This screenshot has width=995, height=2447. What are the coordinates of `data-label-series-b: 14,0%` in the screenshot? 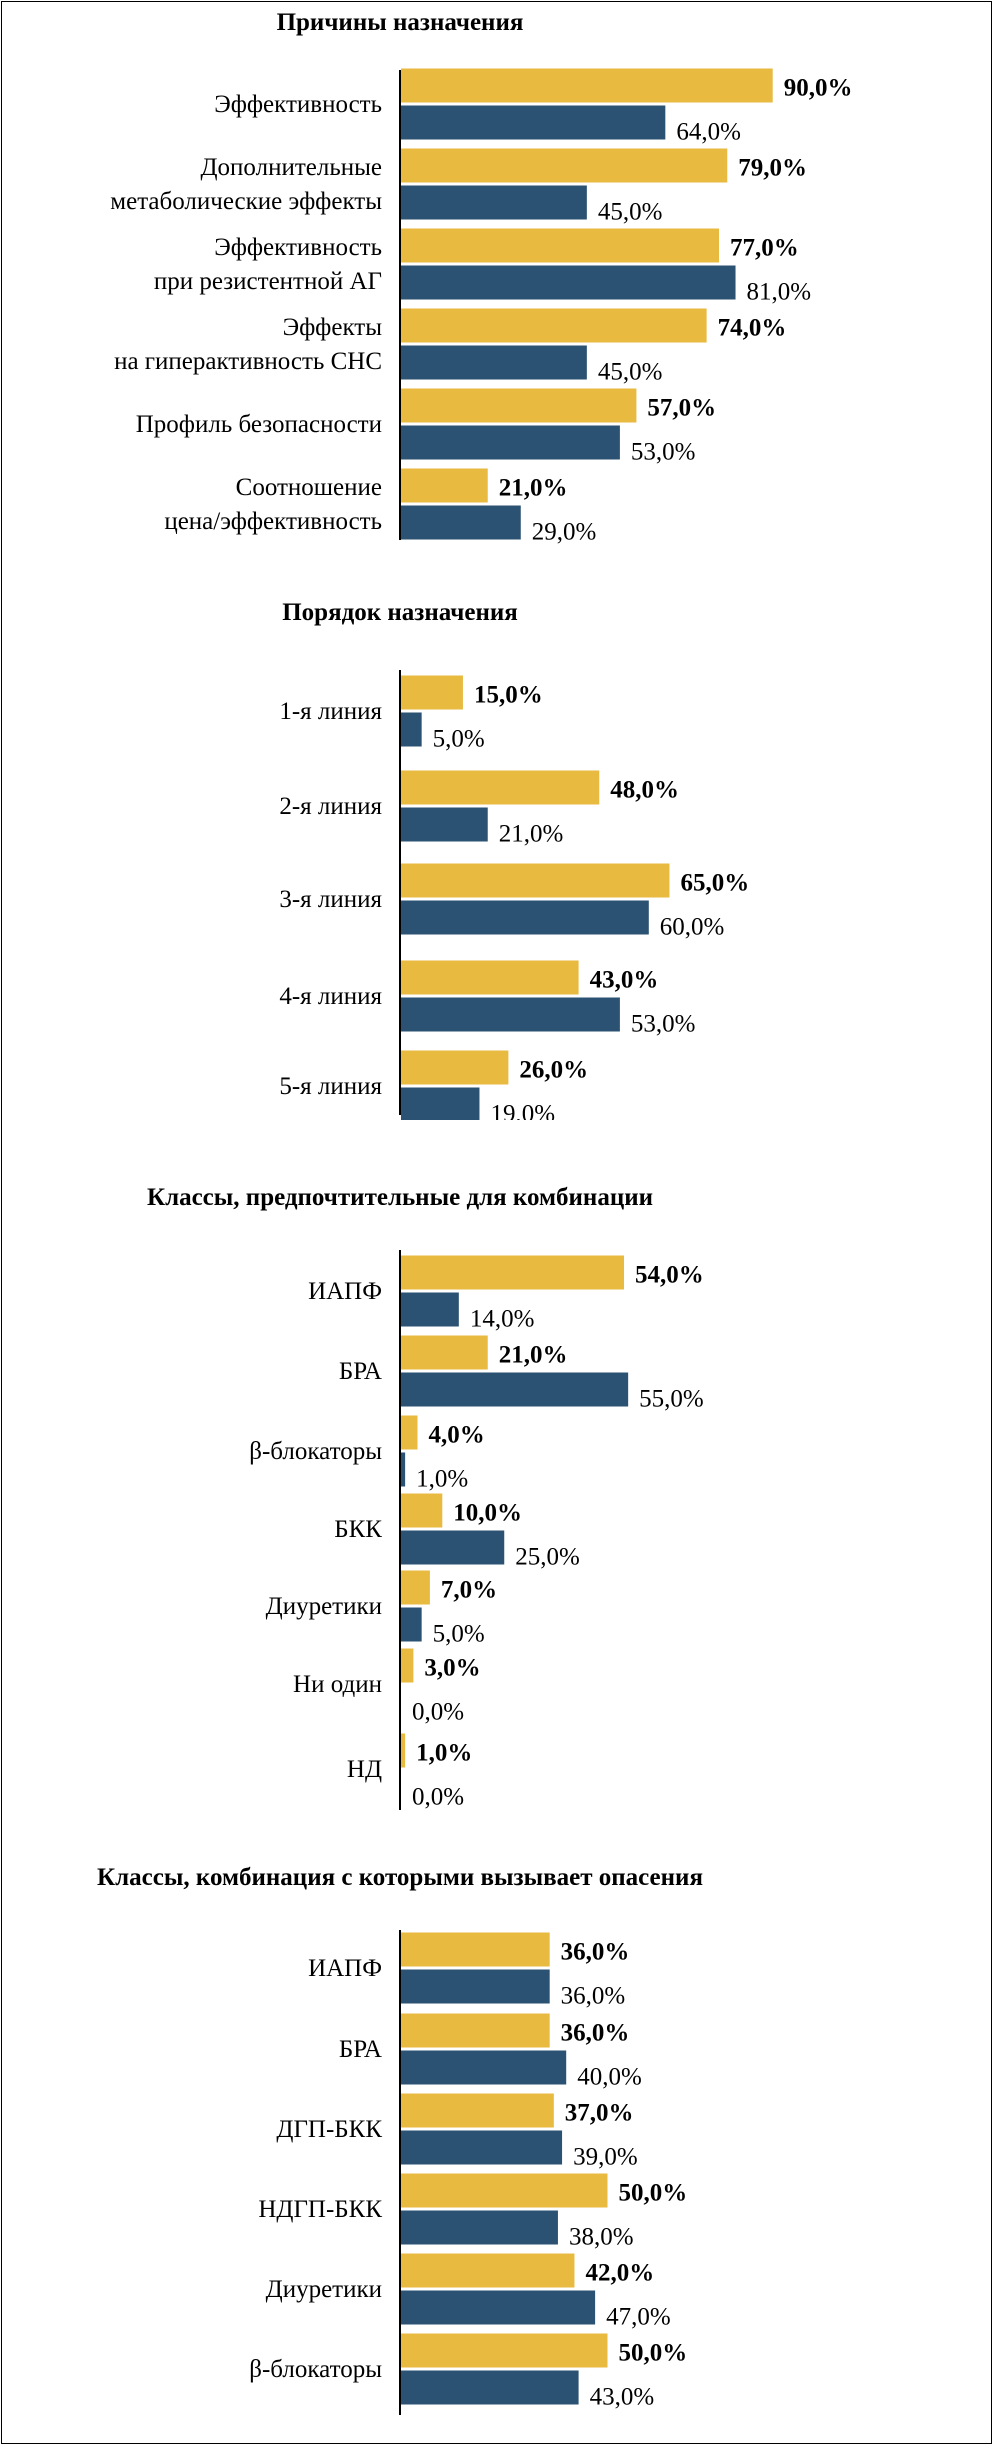 It's located at (502, 1319).